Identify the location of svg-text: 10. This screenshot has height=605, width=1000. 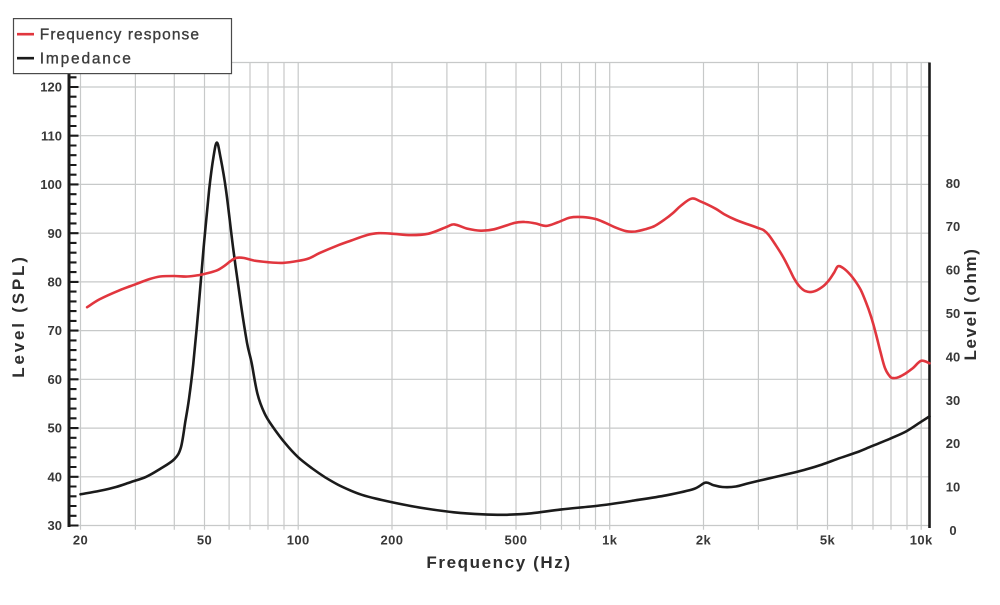
(953, 487).